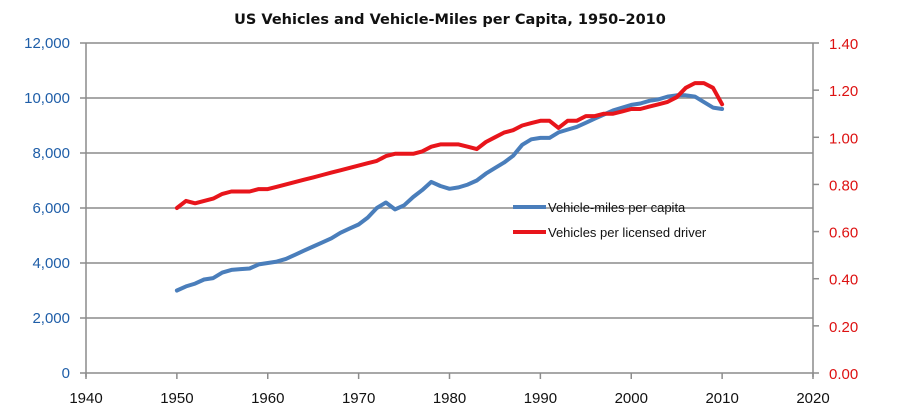 The image size is (899, 413). What do you see at coordinates (843, 91) in the screenshot?
I see `right-tick-label: 1.20` at bounding box center [843, 91].